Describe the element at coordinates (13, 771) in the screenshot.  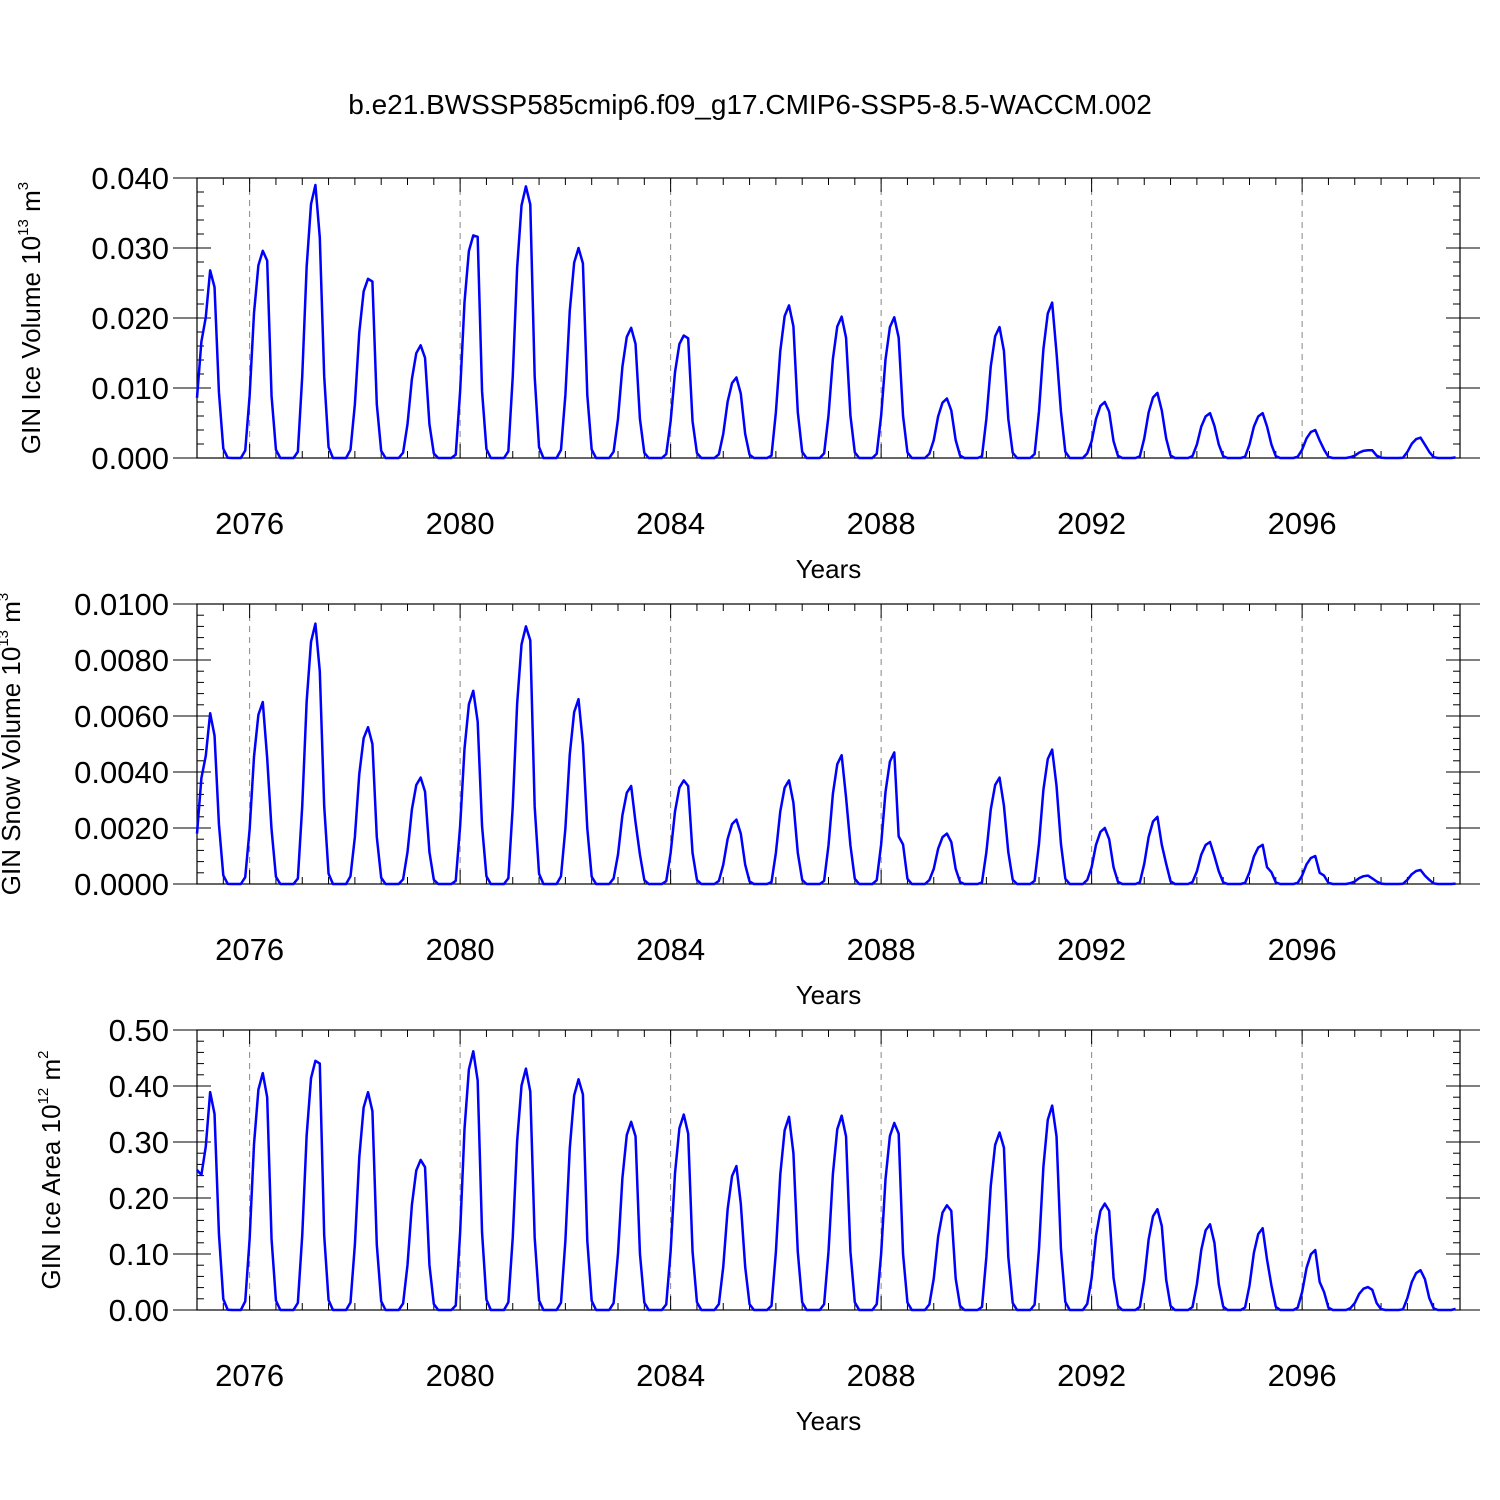
I see `y-axis-title-main: GIN Snow Volume 10` at that location.